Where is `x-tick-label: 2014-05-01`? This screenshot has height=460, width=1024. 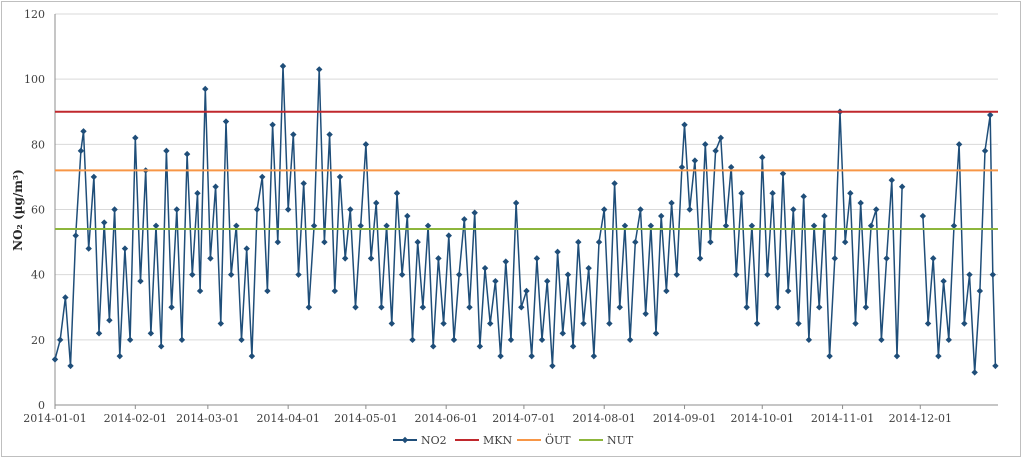 x-tick-label: 2014-05-01 is located at coordinates (365, 418).